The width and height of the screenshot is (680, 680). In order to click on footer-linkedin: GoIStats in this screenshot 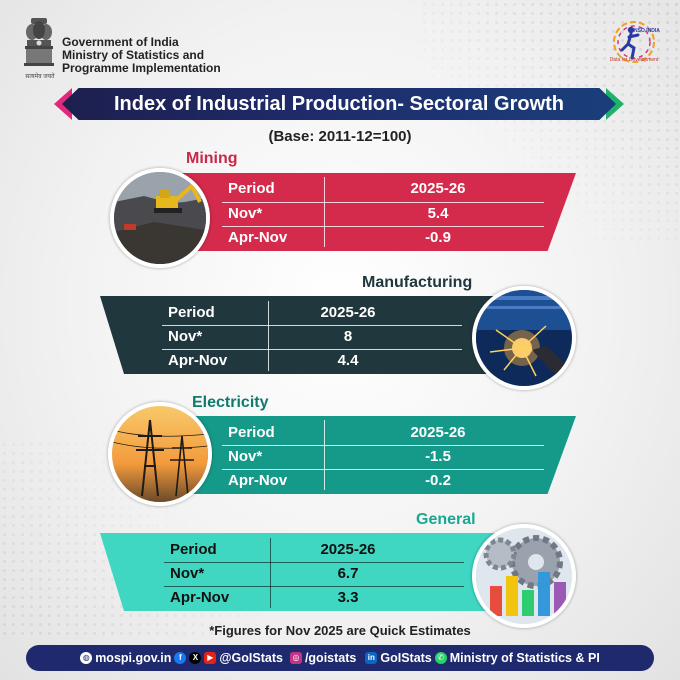, I will do `click(406, 658)`.